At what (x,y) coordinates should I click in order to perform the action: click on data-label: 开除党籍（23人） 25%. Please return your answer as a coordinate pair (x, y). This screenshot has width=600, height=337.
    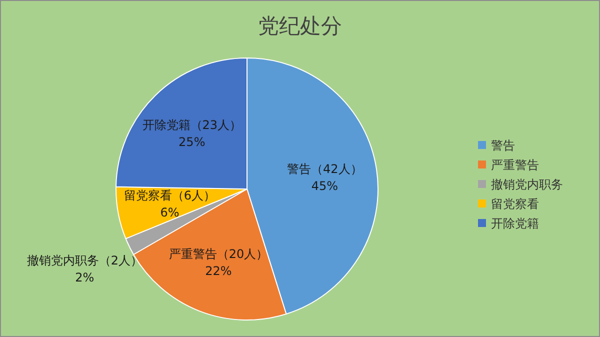
    Looking at the image, I should click on (192, 133).